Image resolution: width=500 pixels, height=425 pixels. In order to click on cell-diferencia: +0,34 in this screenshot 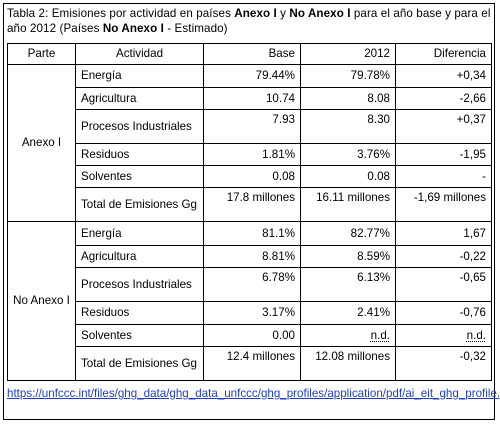, I will do `click(443, 76)`.